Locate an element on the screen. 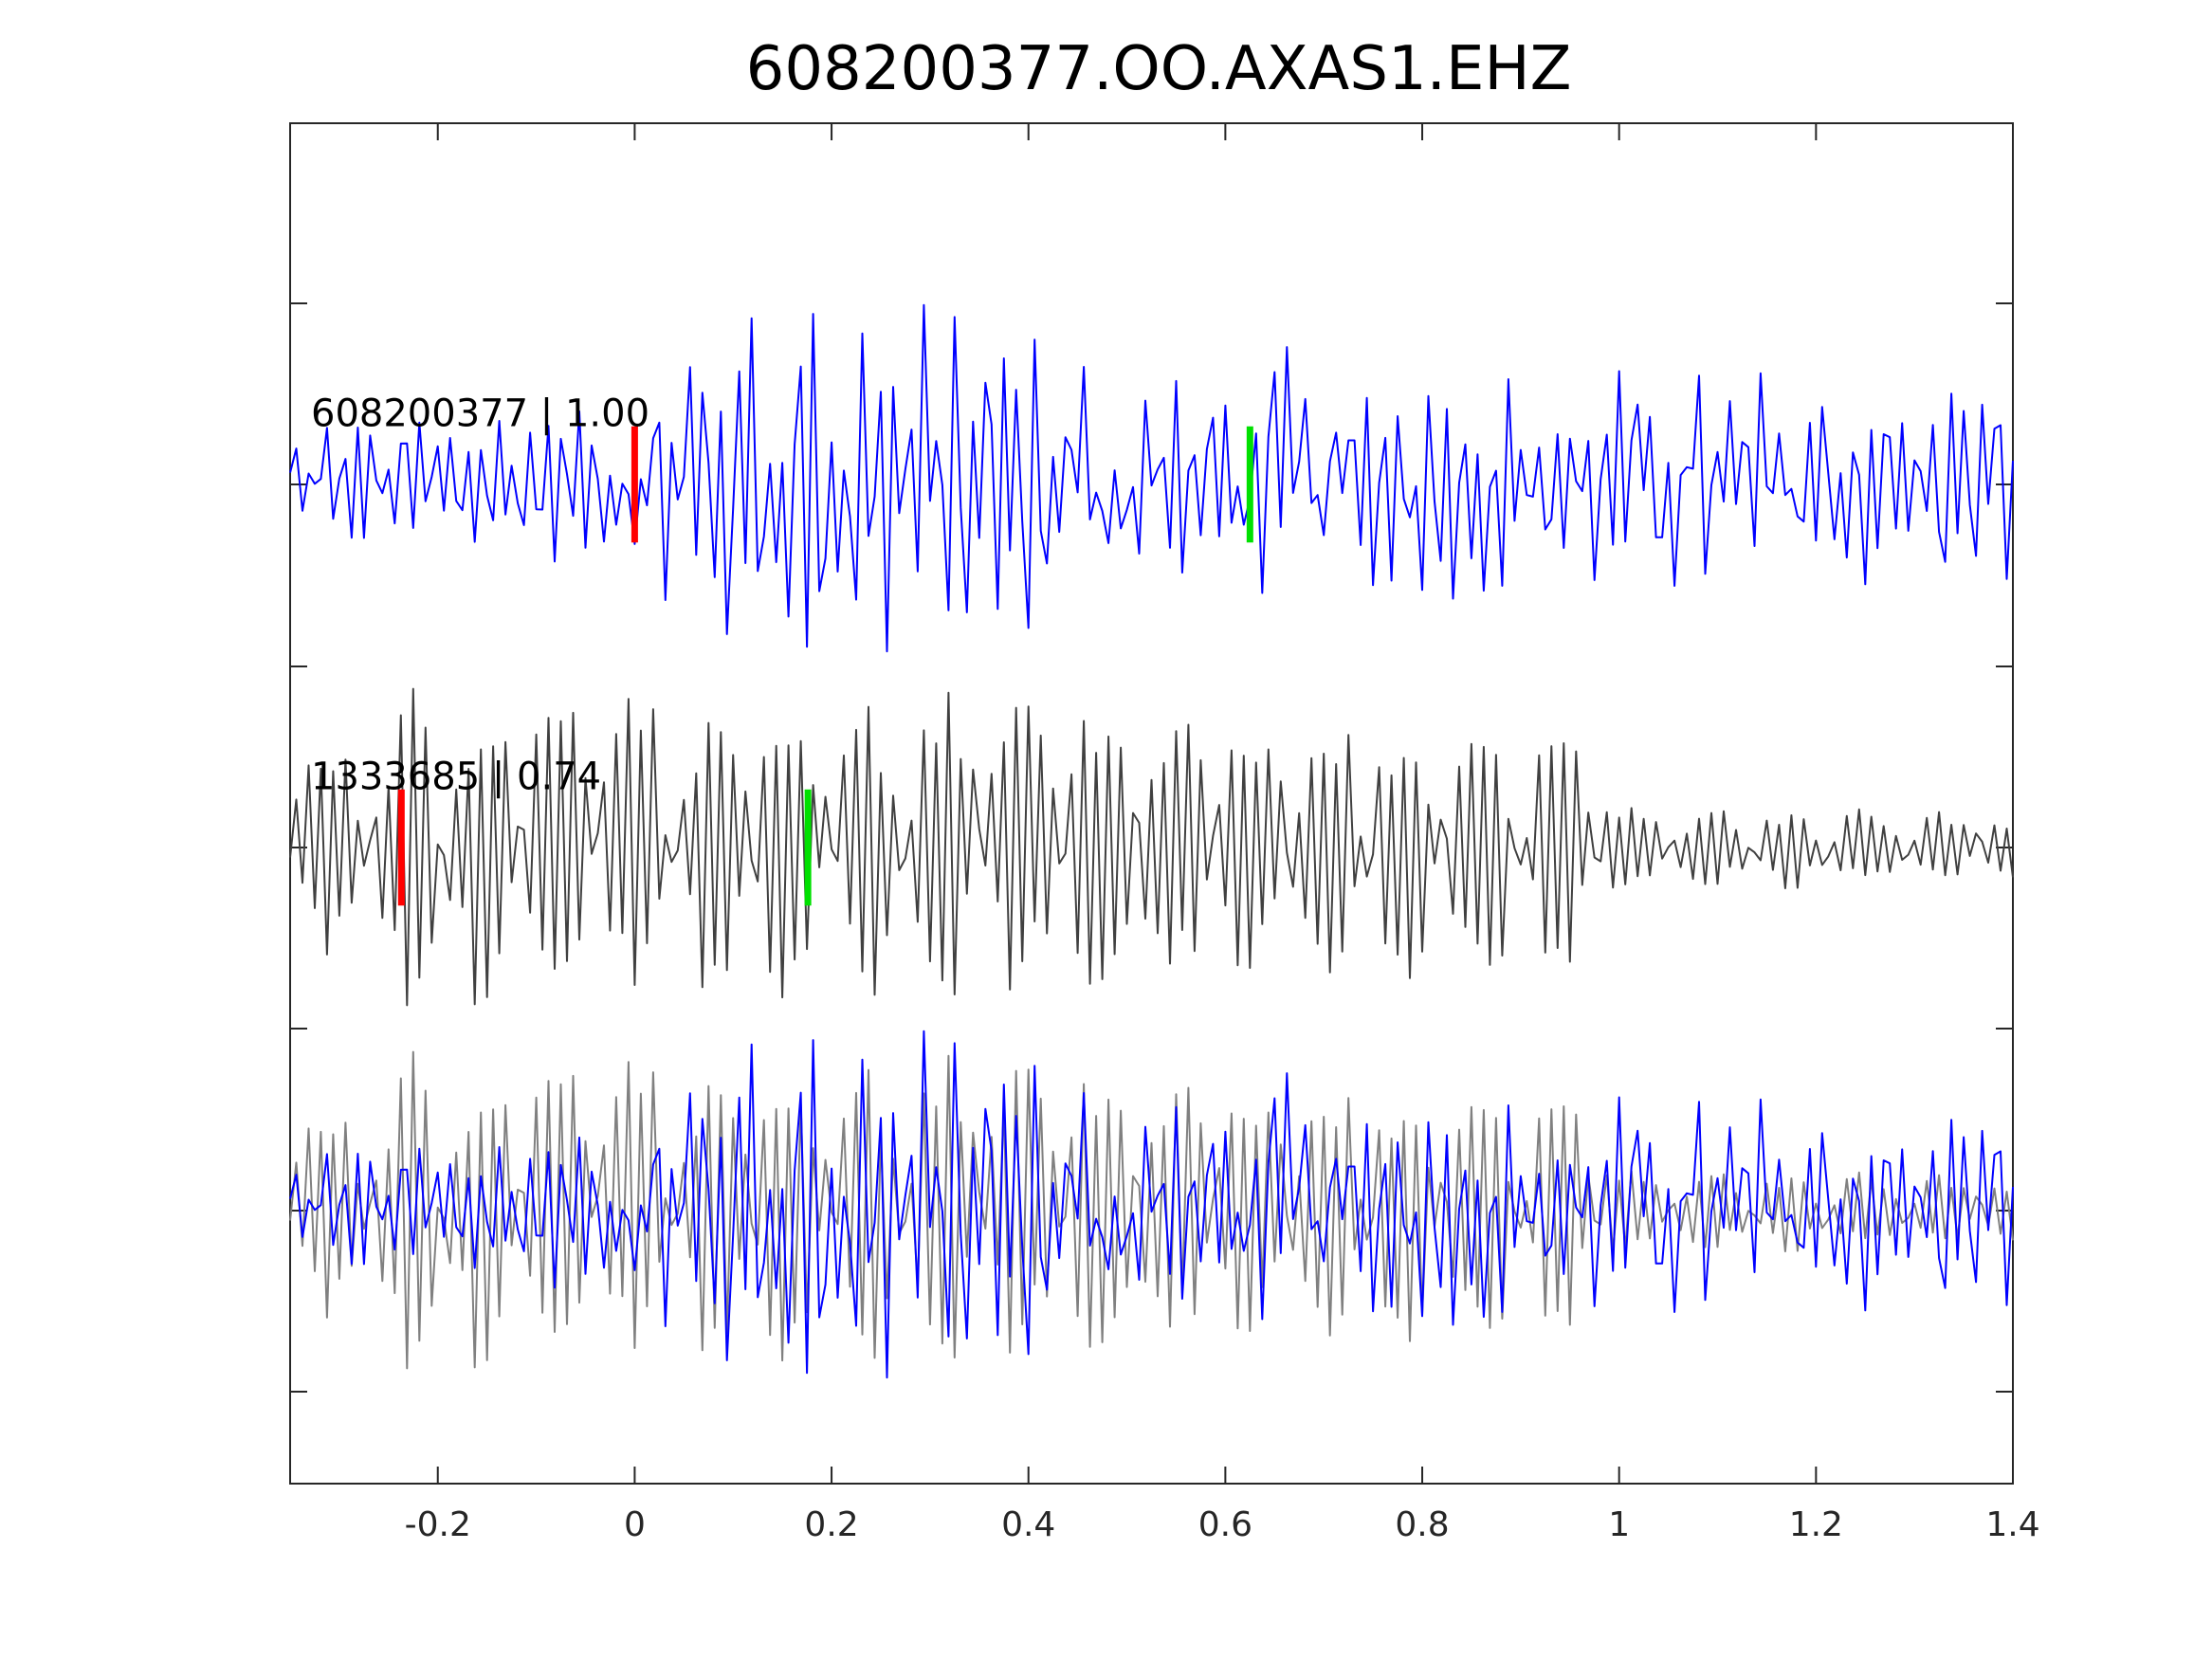 This screenshot has height=1659, width=2212. trace-label: 608200377 | 1.00 is located at coordinates (480, 414).